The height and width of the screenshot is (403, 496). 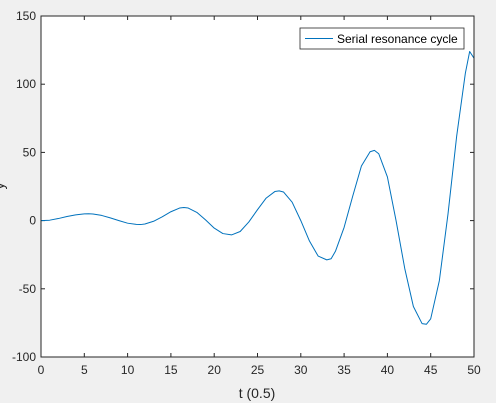 What do you see at coordinates (41, 370) in the screenshot?
I see `x-tick-label: 0` at bounding box center [41, 370].